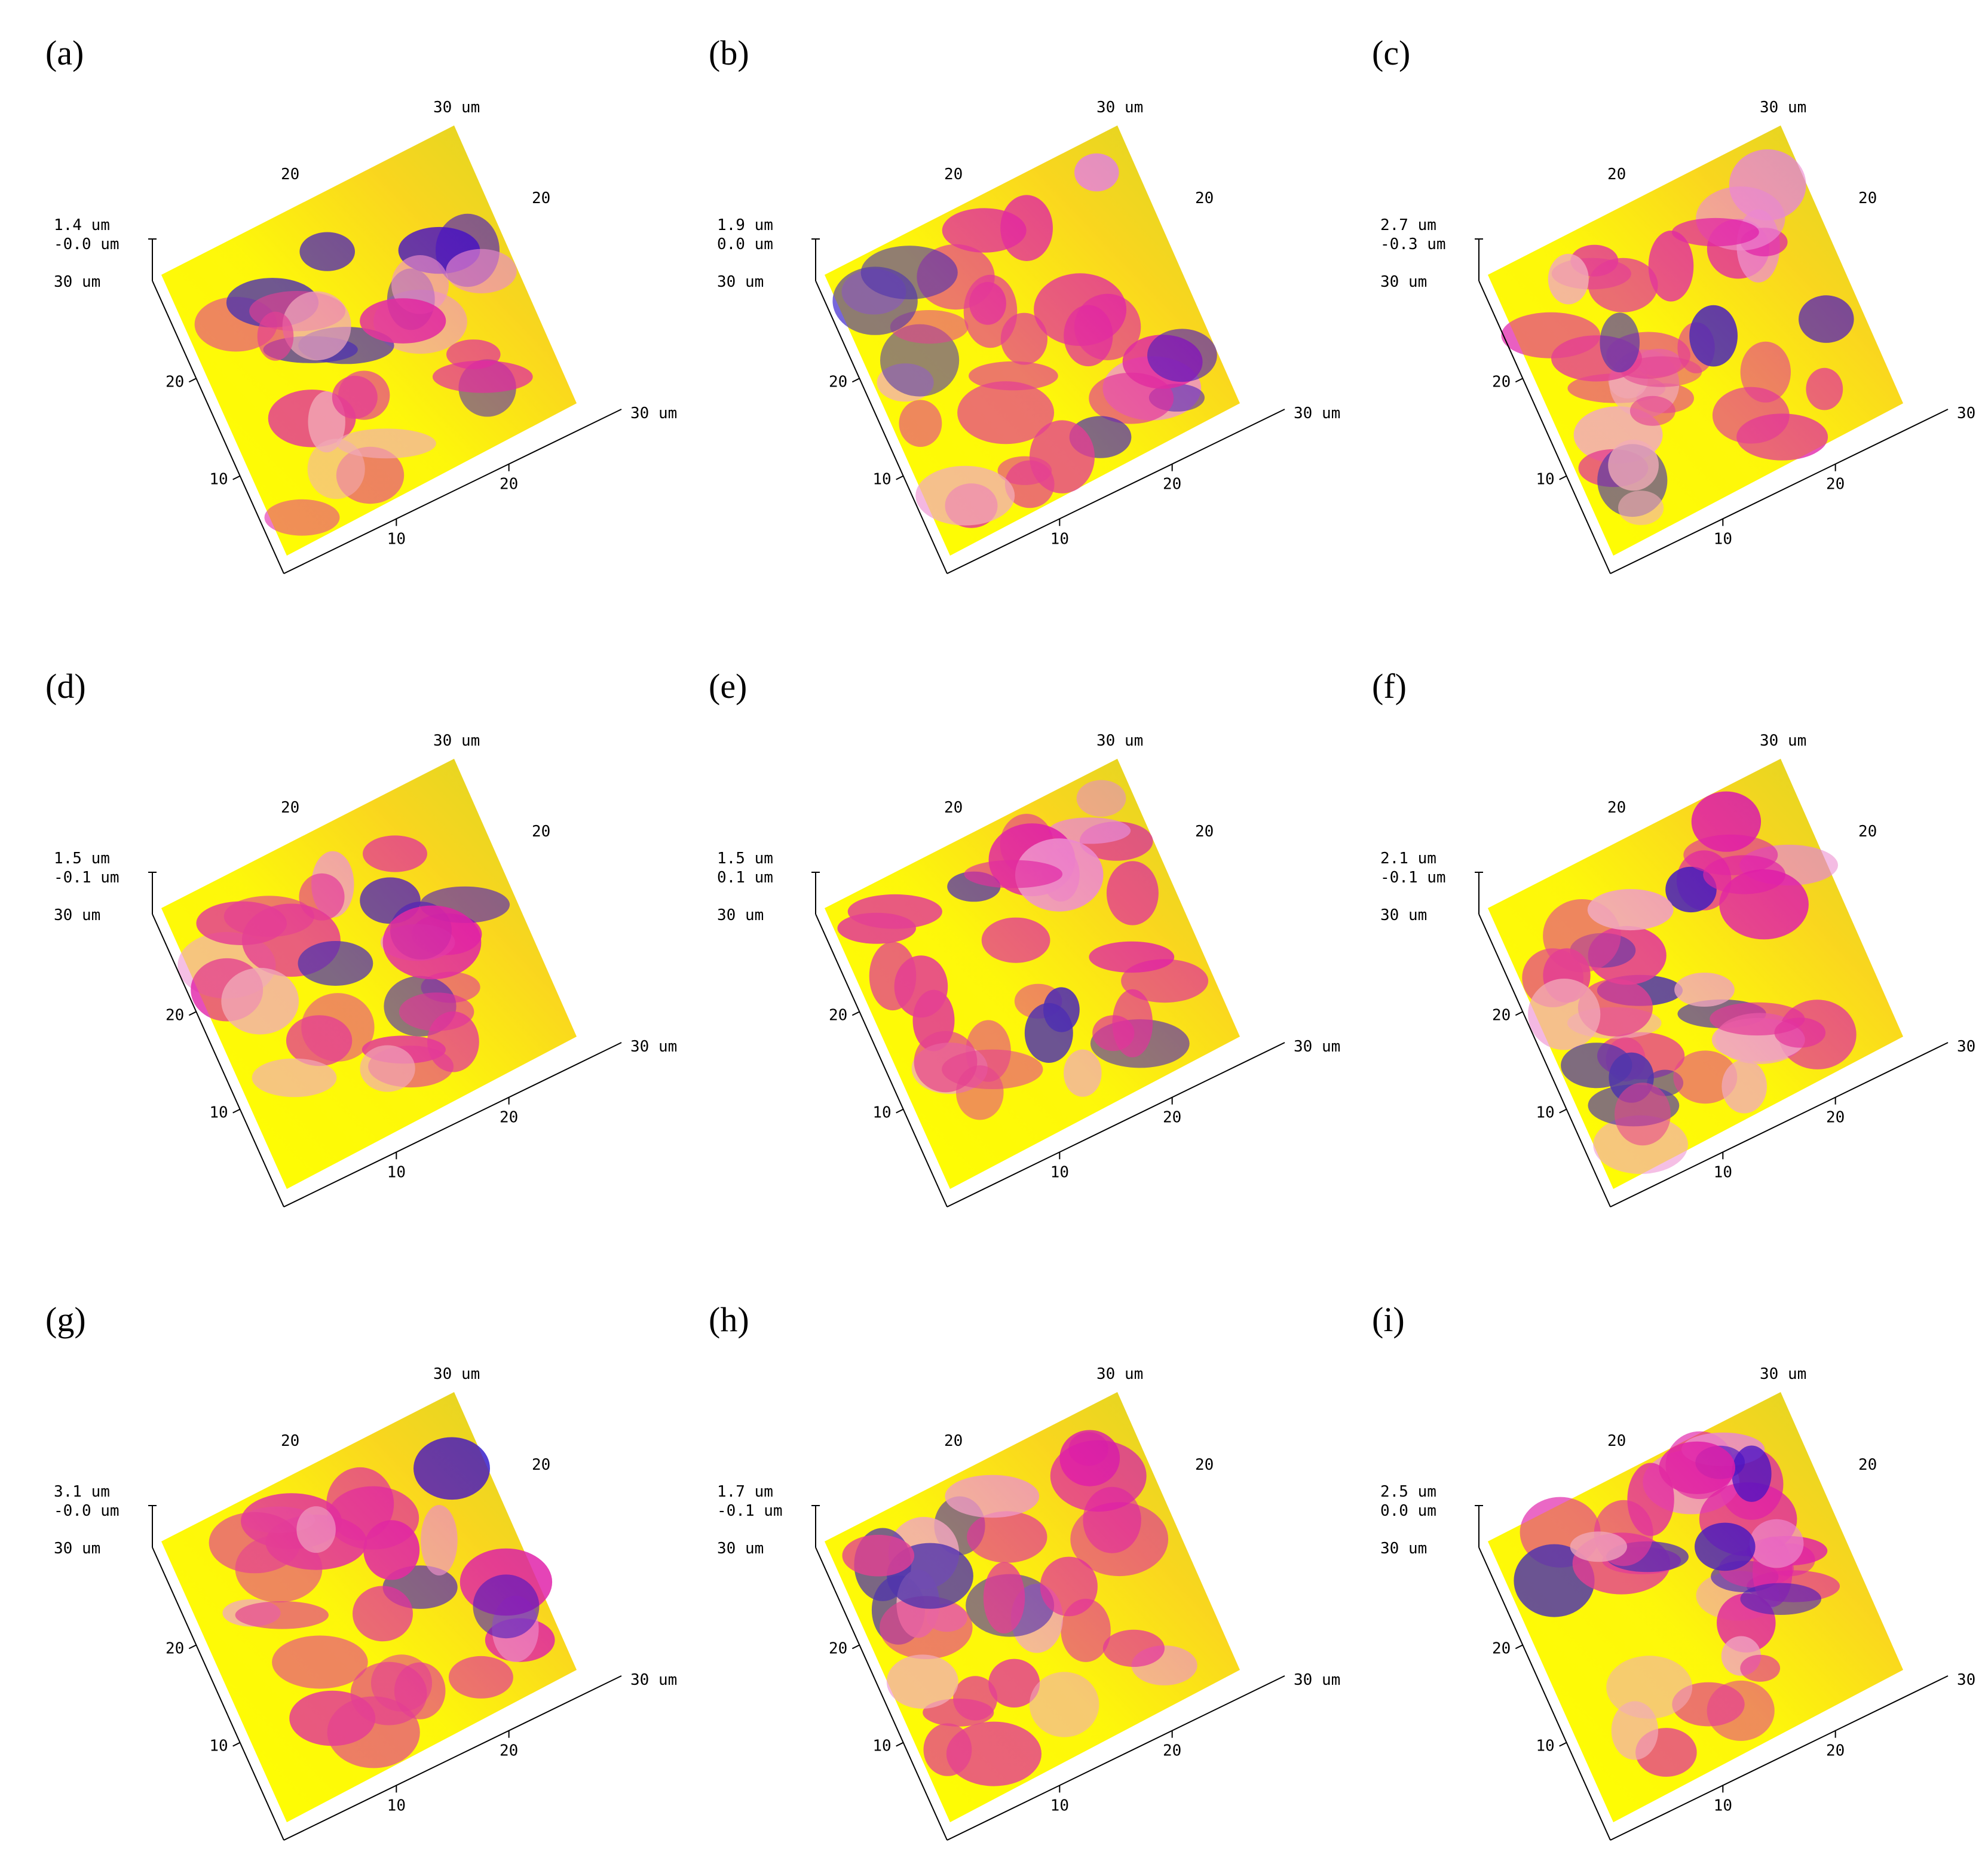 The height and width of the screenshot is (1876, 1985). What do you see at coordinates (1408, 1511) in the screenshot?
I see `z-bottom-label: 0.0 um` at bounding box center [1408, 1511].